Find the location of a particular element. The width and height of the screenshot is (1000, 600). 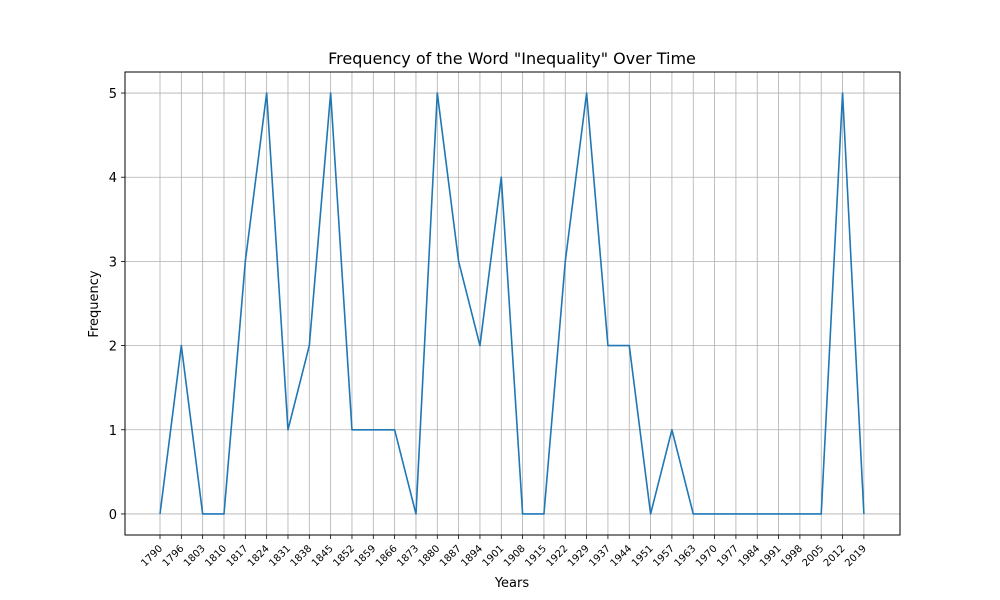

x-tick-label: 1803 is located at coordinates (195, 556).